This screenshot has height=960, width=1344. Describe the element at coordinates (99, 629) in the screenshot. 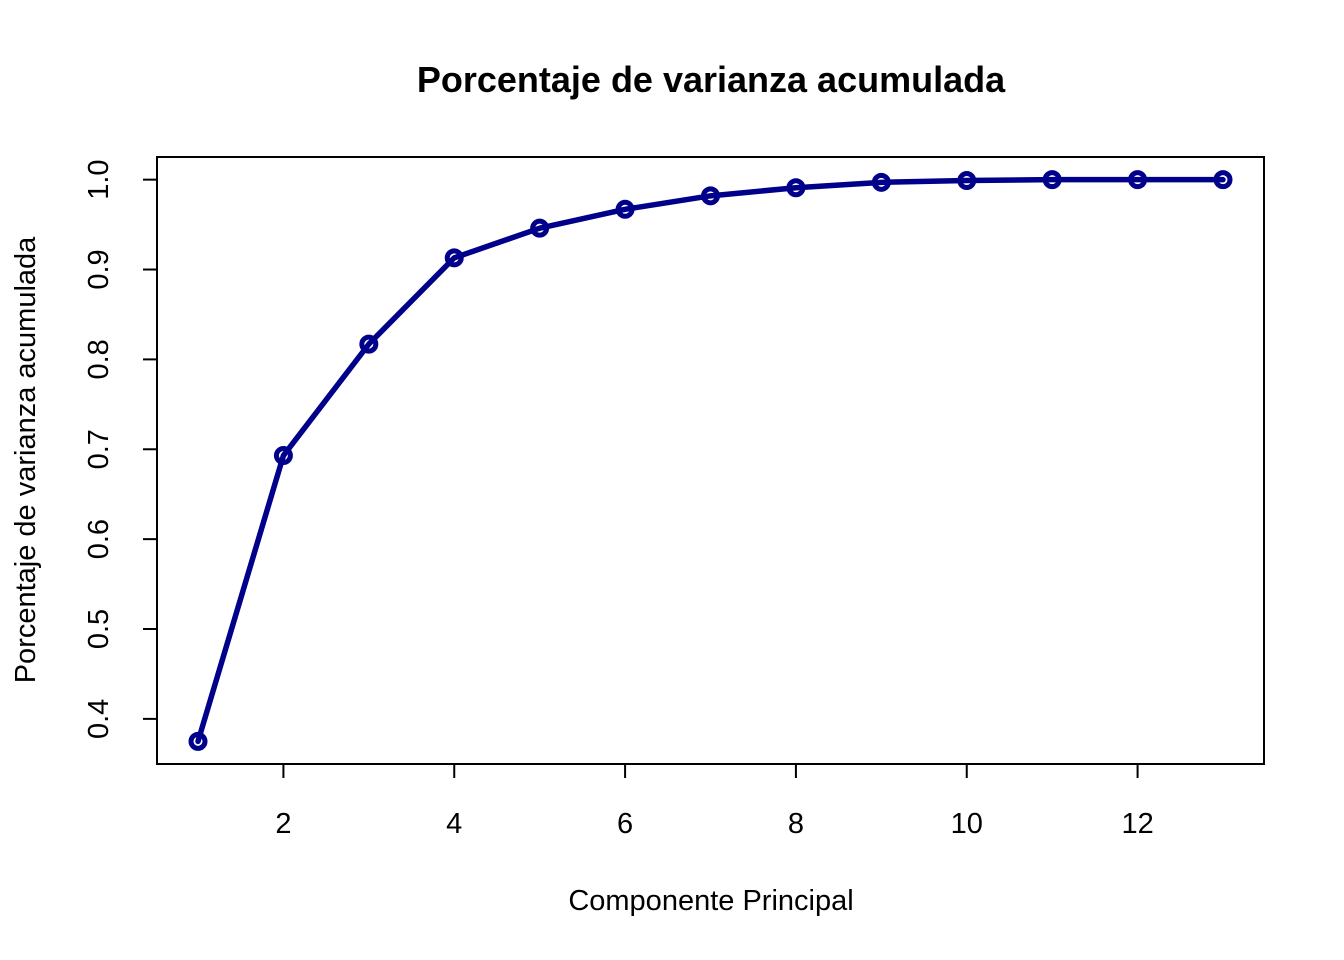

I see `y-tick-label-1: 0.5` at that location.